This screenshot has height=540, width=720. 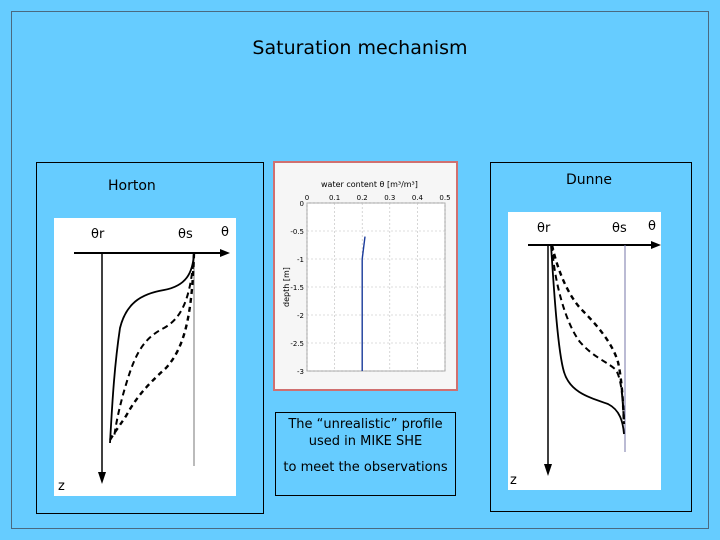 I want to click on chart-x-tick-label: 0, so click(x=307, y=198).